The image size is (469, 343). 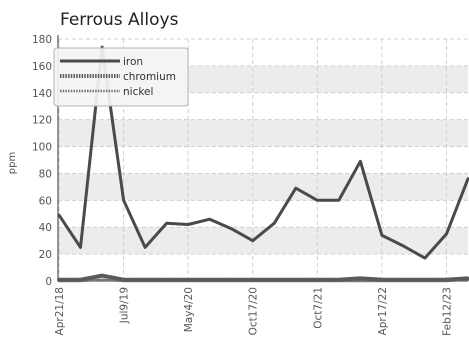 What do you see at coordinates (42, 94) in the screenshot?
I see `y-tick-label: 140` at bounding box center [42, 94].